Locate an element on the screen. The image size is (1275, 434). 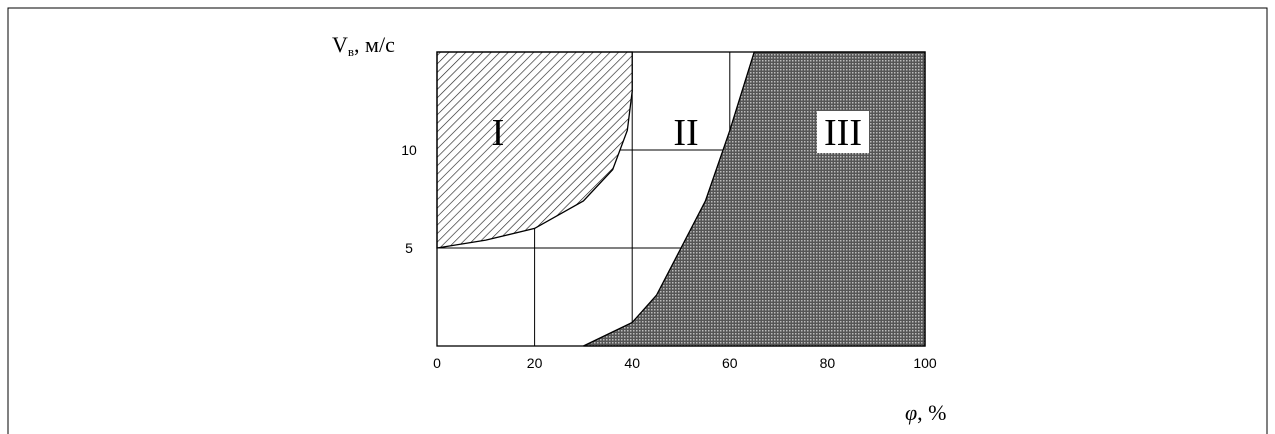
x-axis-label: φ, % is located at coordinates (926, 412).